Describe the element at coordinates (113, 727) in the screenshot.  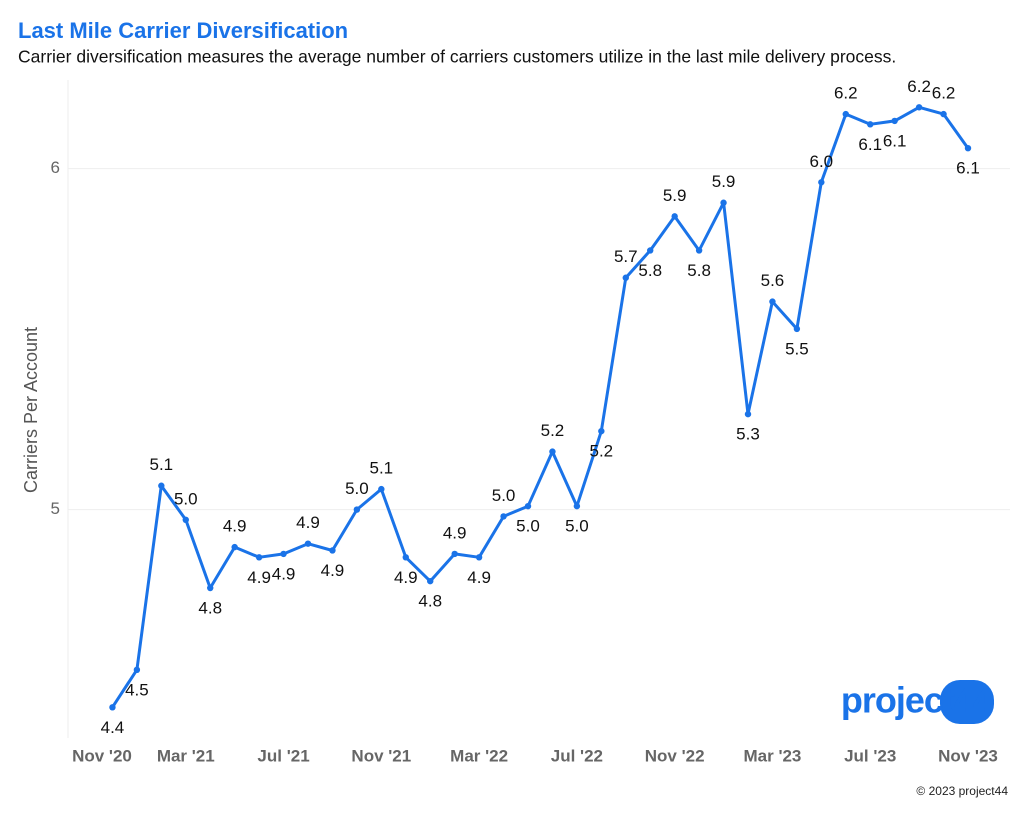
I see `value-label: 4.4` at that location.